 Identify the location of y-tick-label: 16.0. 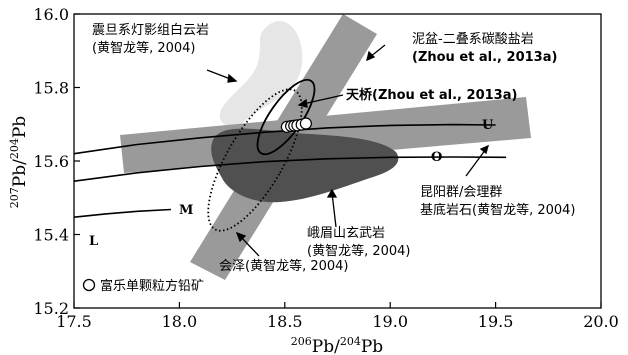
(51, 14).